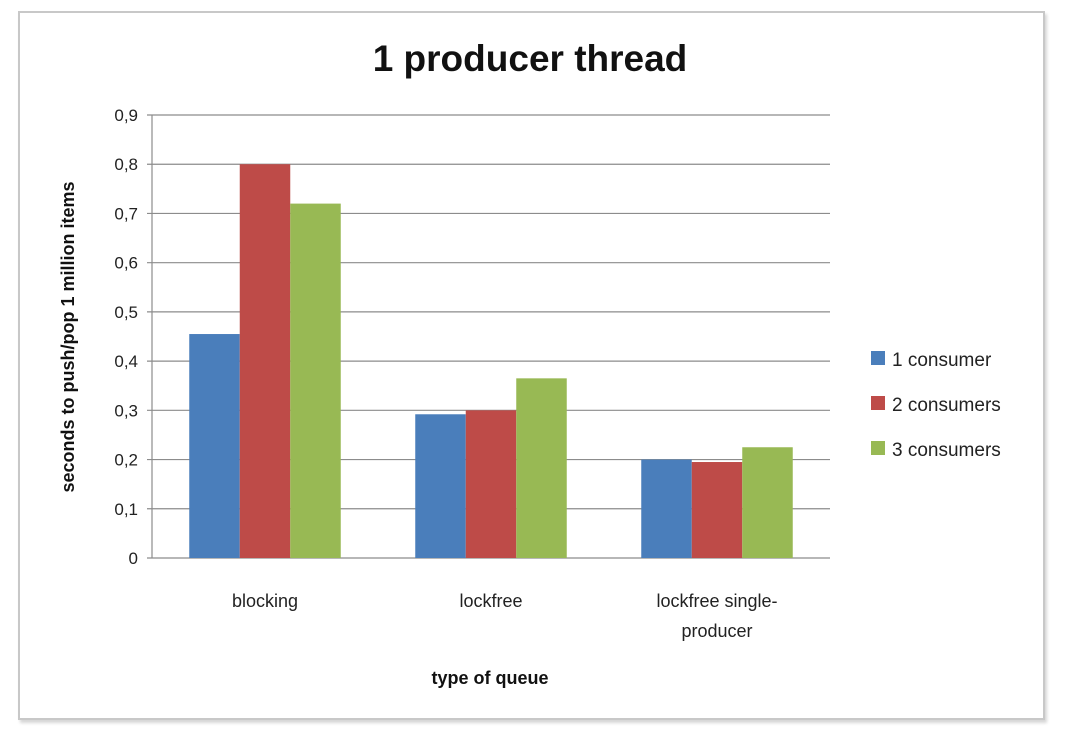  Describe the element at coordinates (489, 678) in the screenshot. I see `x-axis-title: type of queue` at that location.